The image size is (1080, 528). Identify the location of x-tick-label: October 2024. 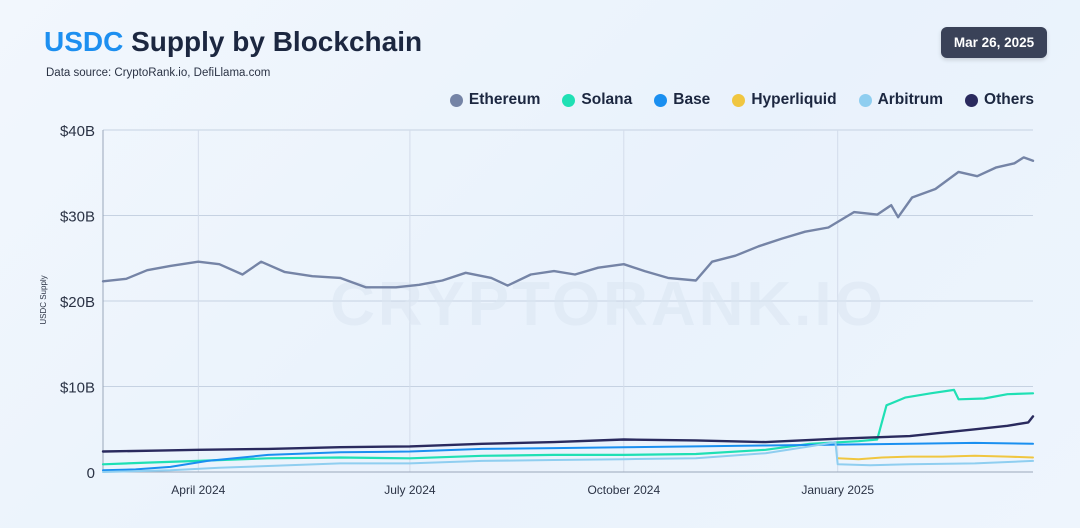
(623, 490).